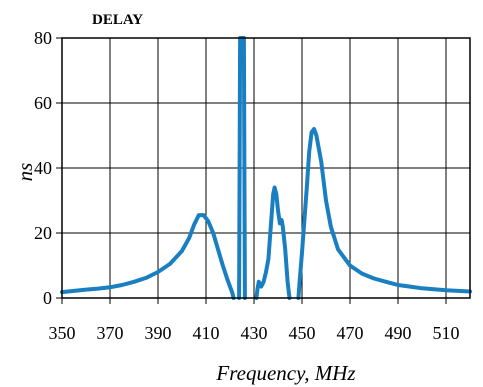 The image size is (483, 387). I want to click on x-tick-label: 430, so click(254, 333).